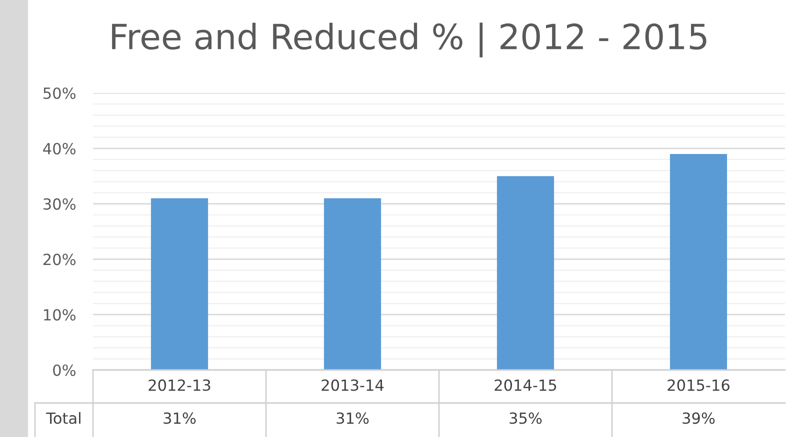 This screenshot has height=437, width=790. I want to click on y-tick-label: 30%, so click(60, 204).